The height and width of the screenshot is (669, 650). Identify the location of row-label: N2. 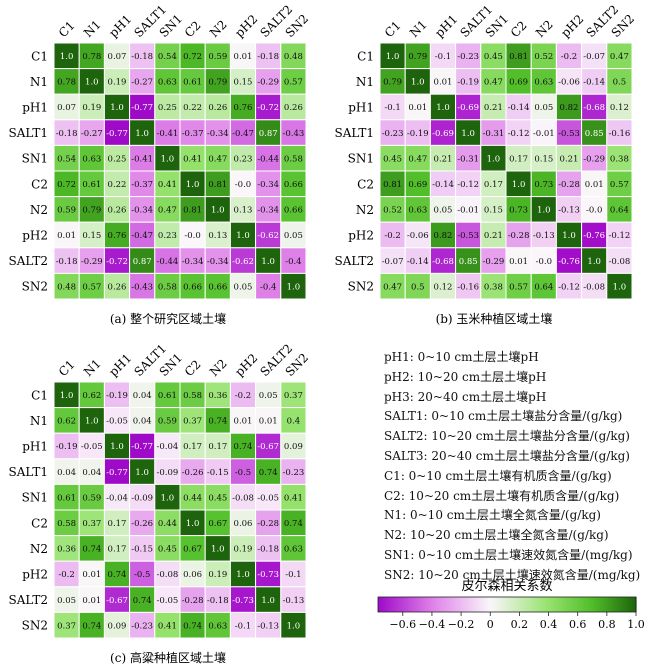
(365, 210).